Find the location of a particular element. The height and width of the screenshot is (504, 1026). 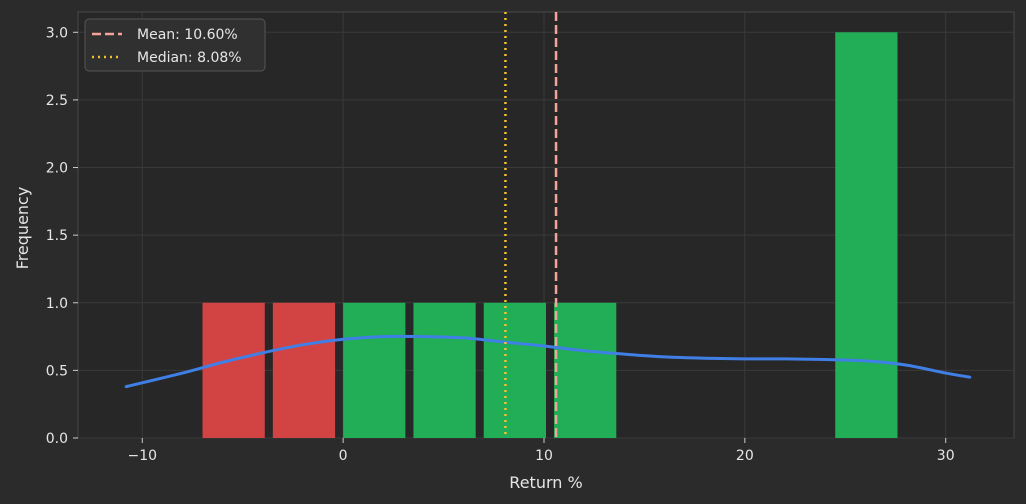

x-tick-label: 30 is located at coordinates (946, 456).